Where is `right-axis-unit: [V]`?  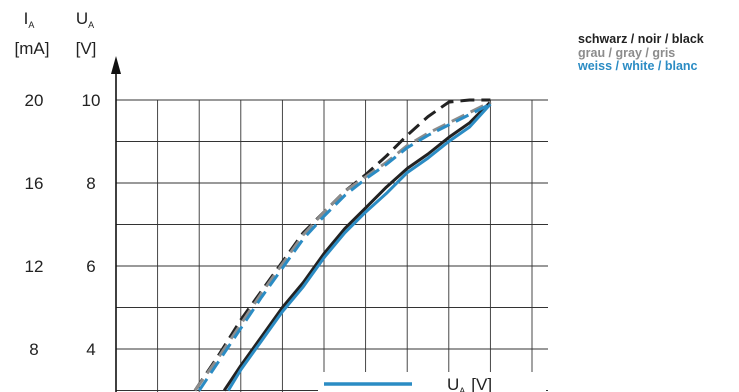 right-axis-unit: [V] is located at coordinates (86, 48).